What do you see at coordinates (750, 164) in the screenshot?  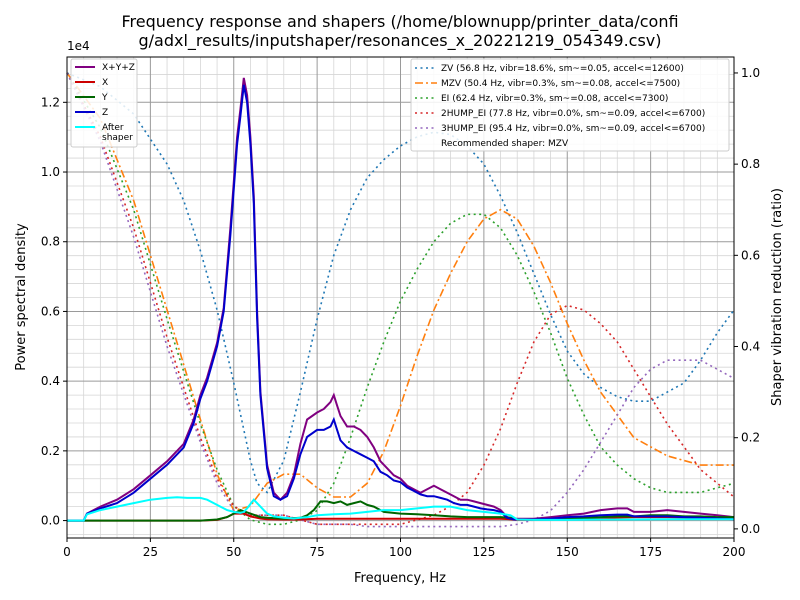 I see `y2-tick-label: 0.8` at bounding box center [750, 164].